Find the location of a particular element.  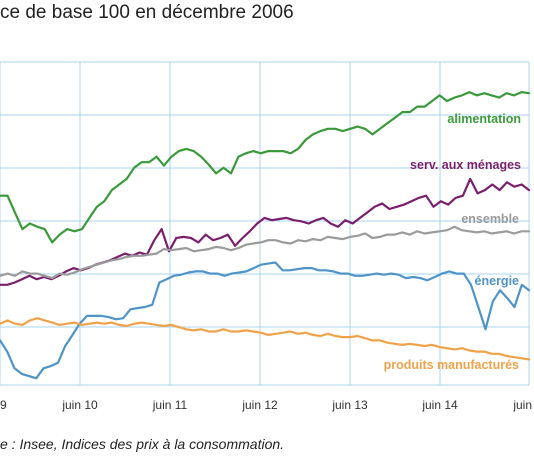

x-axis-ticks: 9 juin 10 juin 11 juin 12 juin 13 juin 14 juin is located at coordinates (266, 405).